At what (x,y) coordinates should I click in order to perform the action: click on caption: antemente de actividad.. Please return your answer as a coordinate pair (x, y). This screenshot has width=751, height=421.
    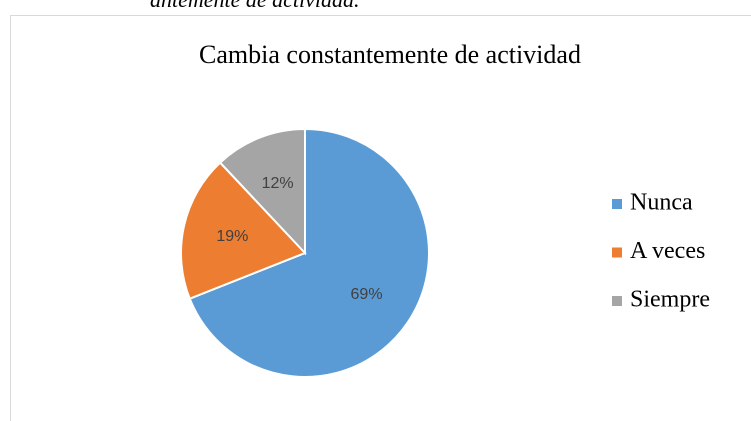
    Looking at the image, I should click on (255, 6).